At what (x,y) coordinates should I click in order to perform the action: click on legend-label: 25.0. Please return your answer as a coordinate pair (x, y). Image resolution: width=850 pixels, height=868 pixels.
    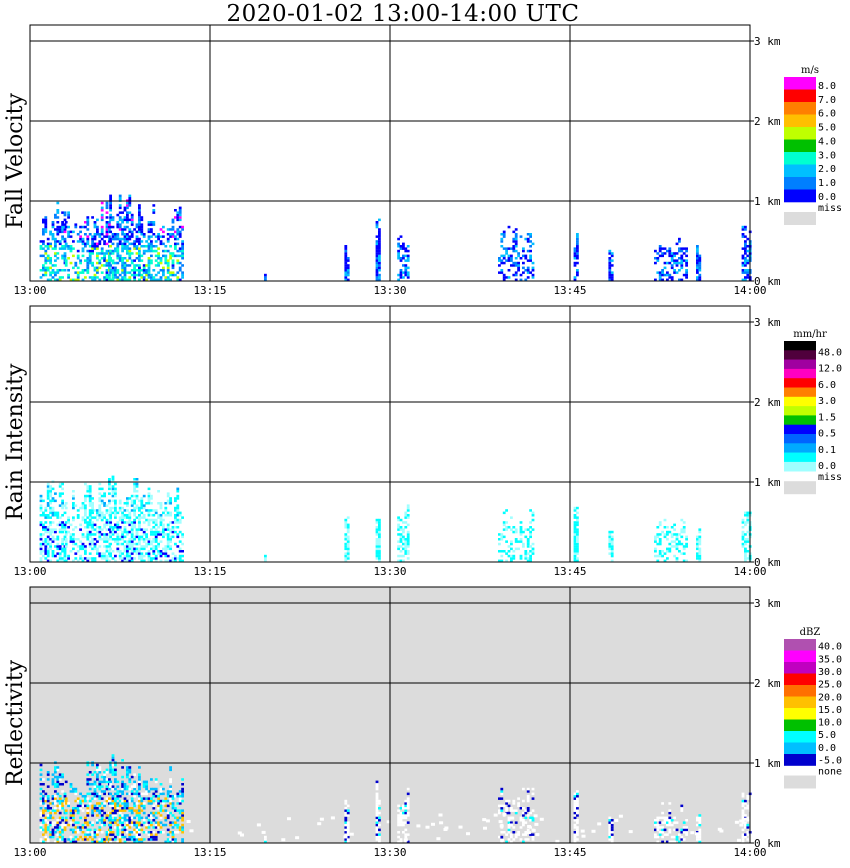
    Looking at the image, I should click on (830, 685).